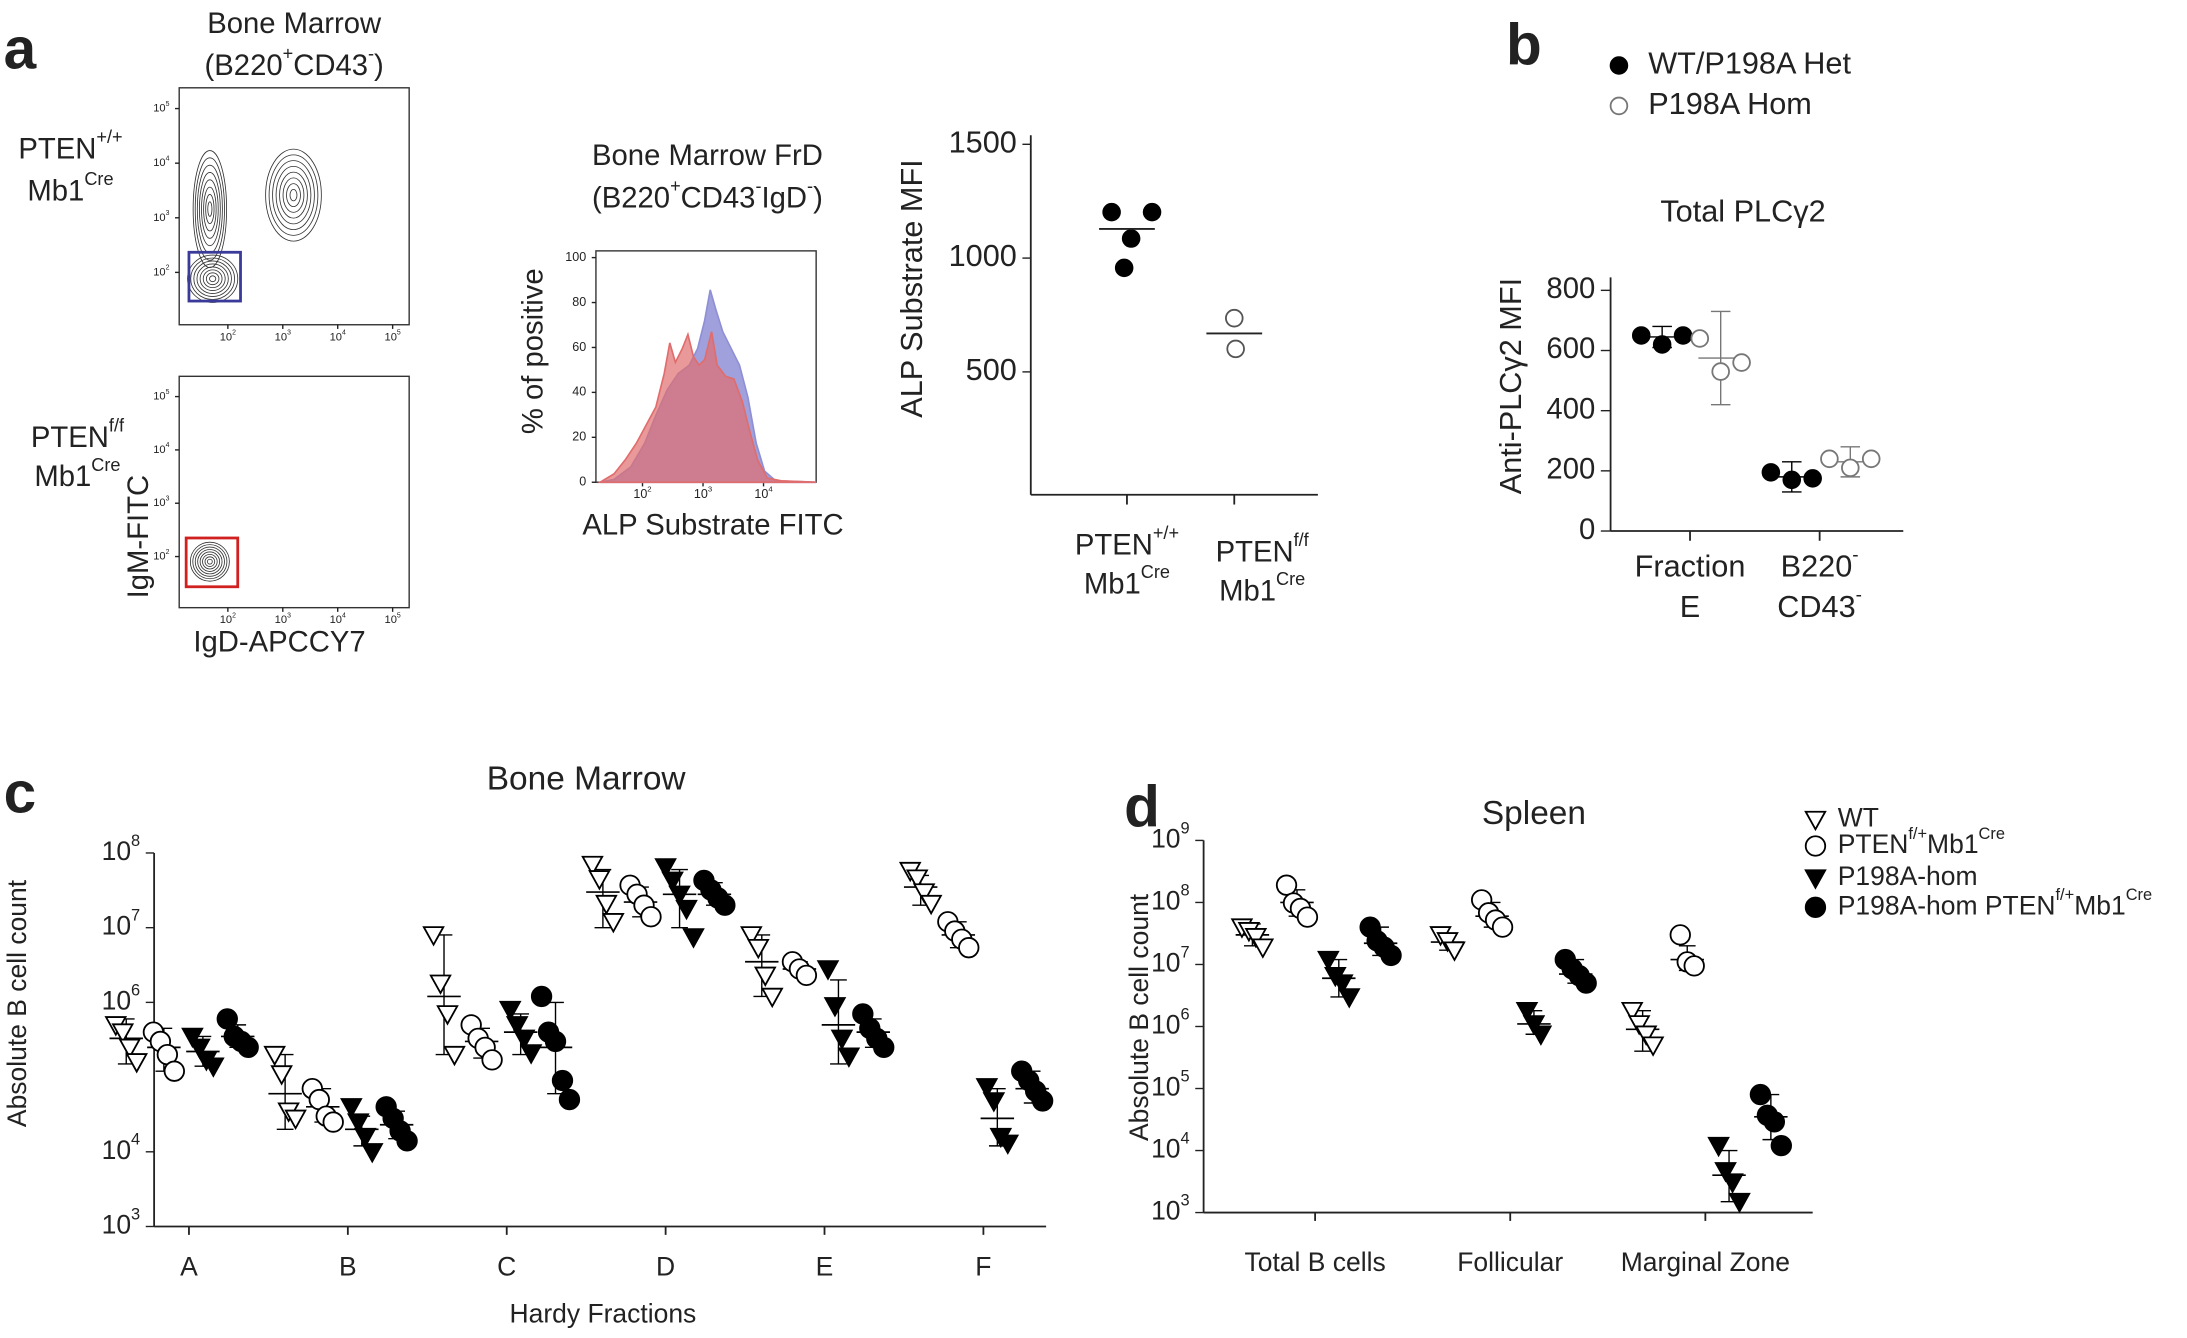 The height and width of the screenshot is (1338, 2187). Describe the element at coordinates (139, 536) in the screenshot. I see `label: IgM-FITC` at that location.